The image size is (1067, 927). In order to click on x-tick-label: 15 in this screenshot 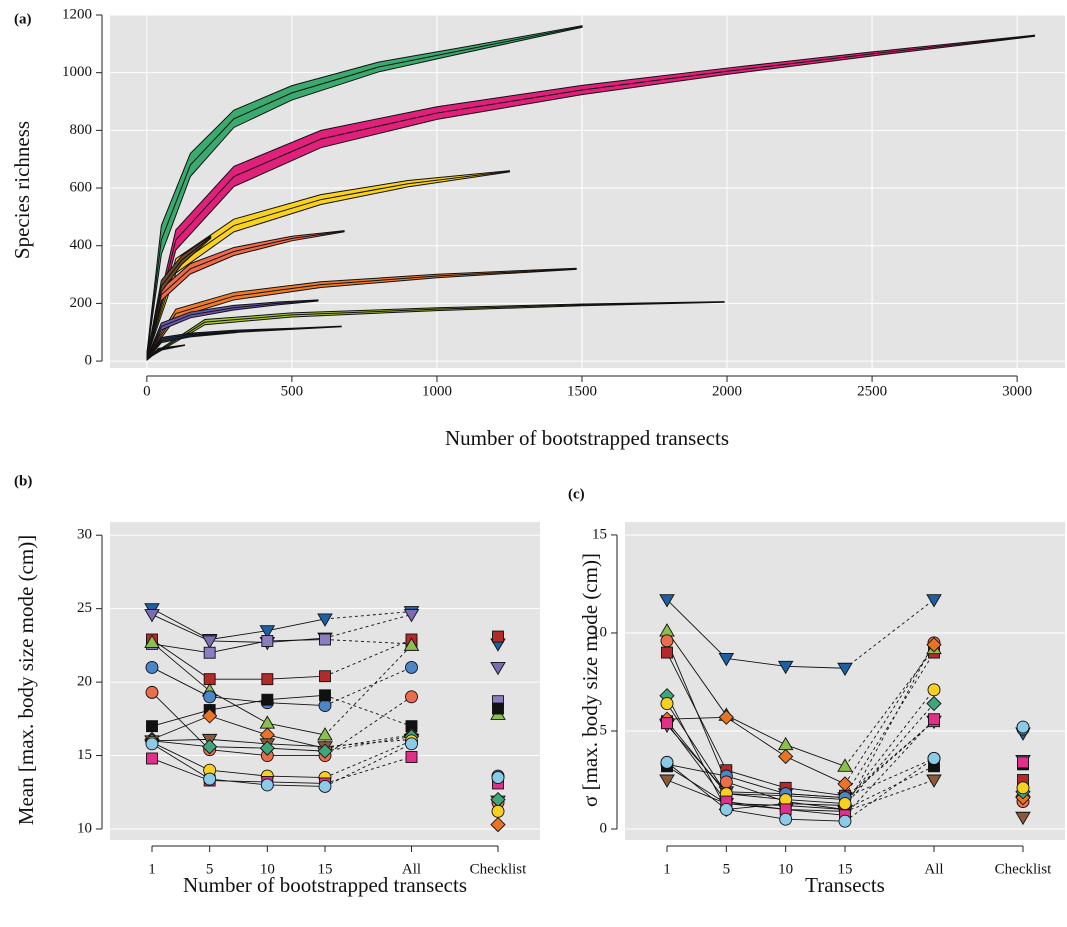, I will do `click(845, 869)`.